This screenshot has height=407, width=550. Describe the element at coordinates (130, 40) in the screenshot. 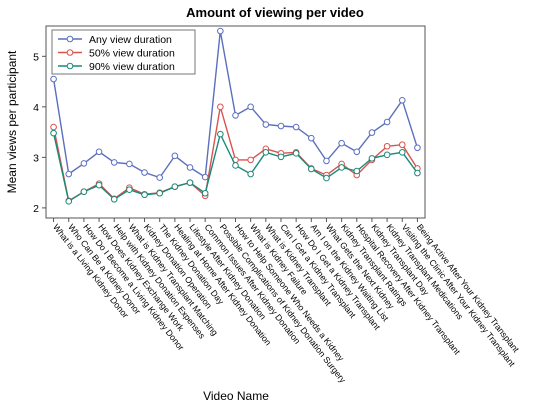

I see `legend-label: Any view duration` at that location.